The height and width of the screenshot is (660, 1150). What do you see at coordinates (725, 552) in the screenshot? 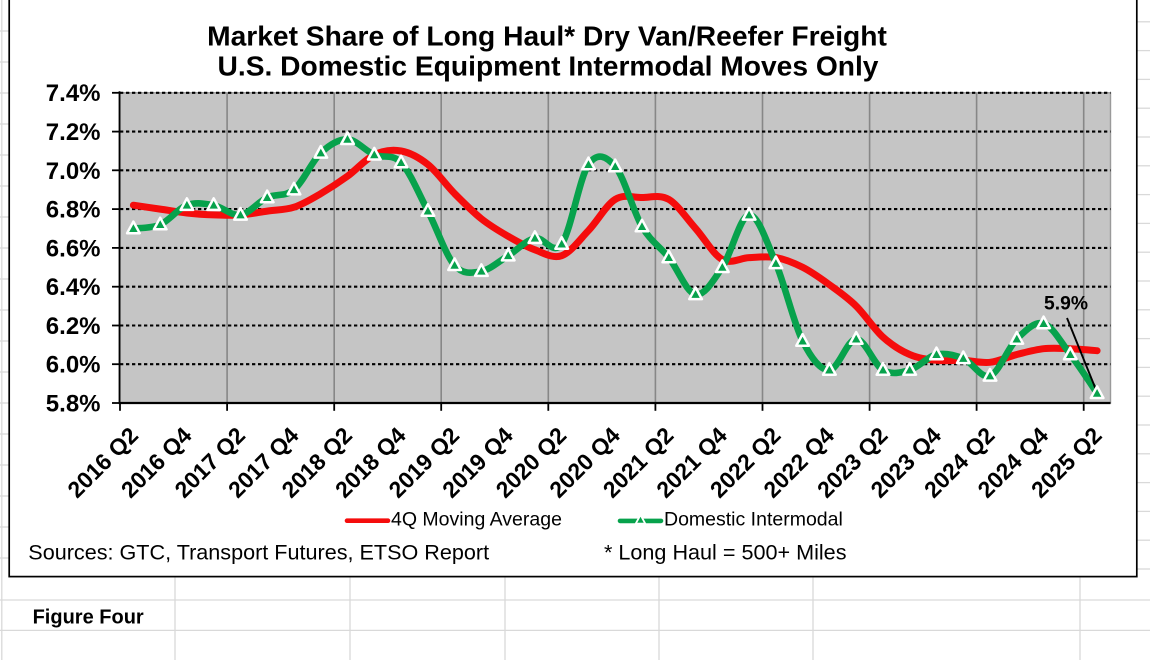
I see `svg-text: * Long Haul = 500+ Miles` at bounding box center [725, 552].